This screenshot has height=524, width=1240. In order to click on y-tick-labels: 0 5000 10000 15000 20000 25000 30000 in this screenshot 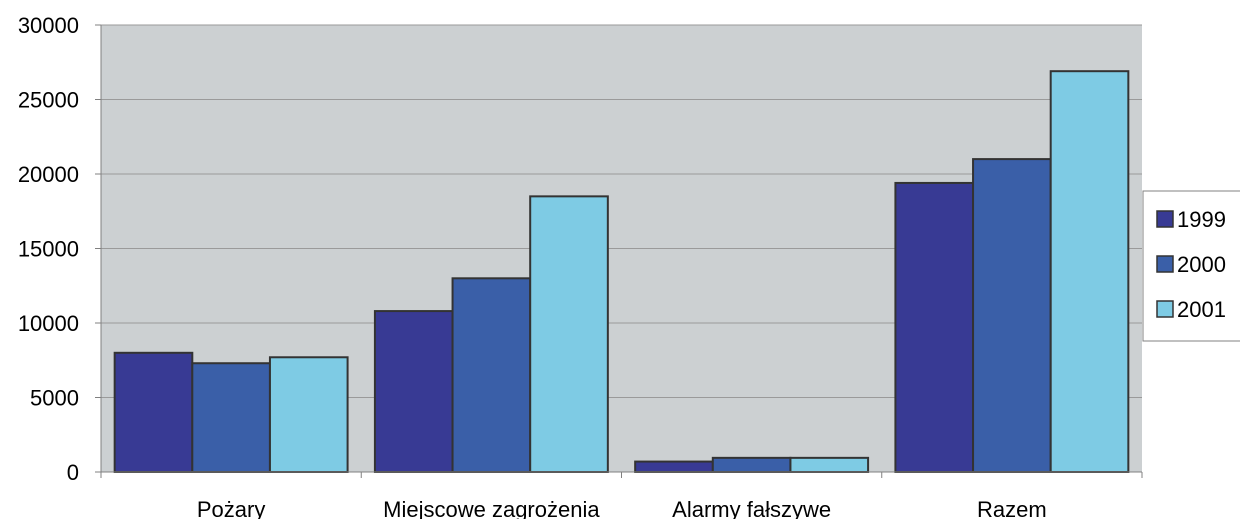, I will do `click(48, 249)`.